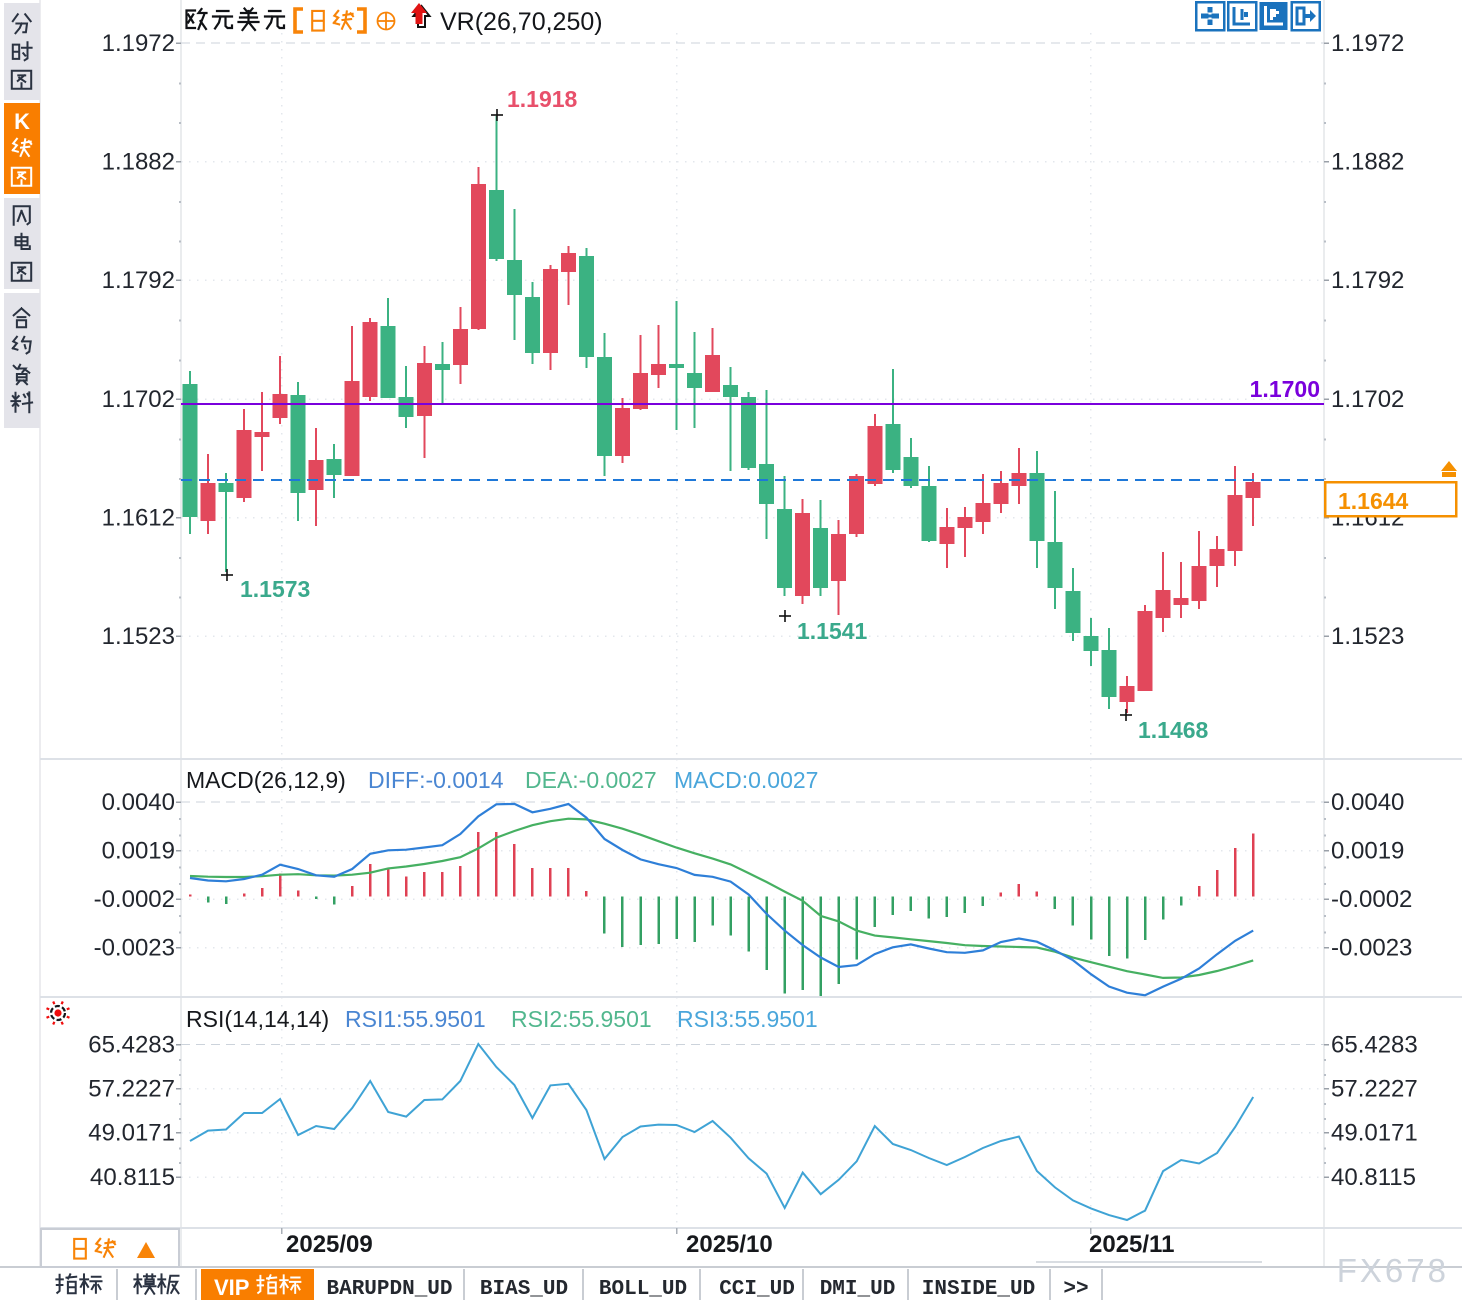 This screenshot has width=1462, height=1300. I want to click on svg-text: 1.1644, so click(1373, 501).